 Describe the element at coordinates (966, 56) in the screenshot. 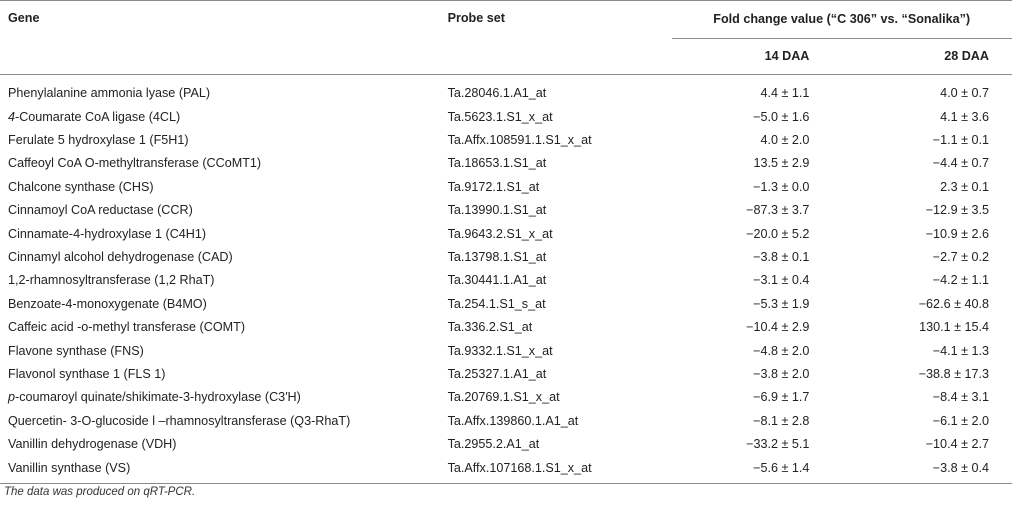

I see `header-28-daa: 28 DAA` at that location.